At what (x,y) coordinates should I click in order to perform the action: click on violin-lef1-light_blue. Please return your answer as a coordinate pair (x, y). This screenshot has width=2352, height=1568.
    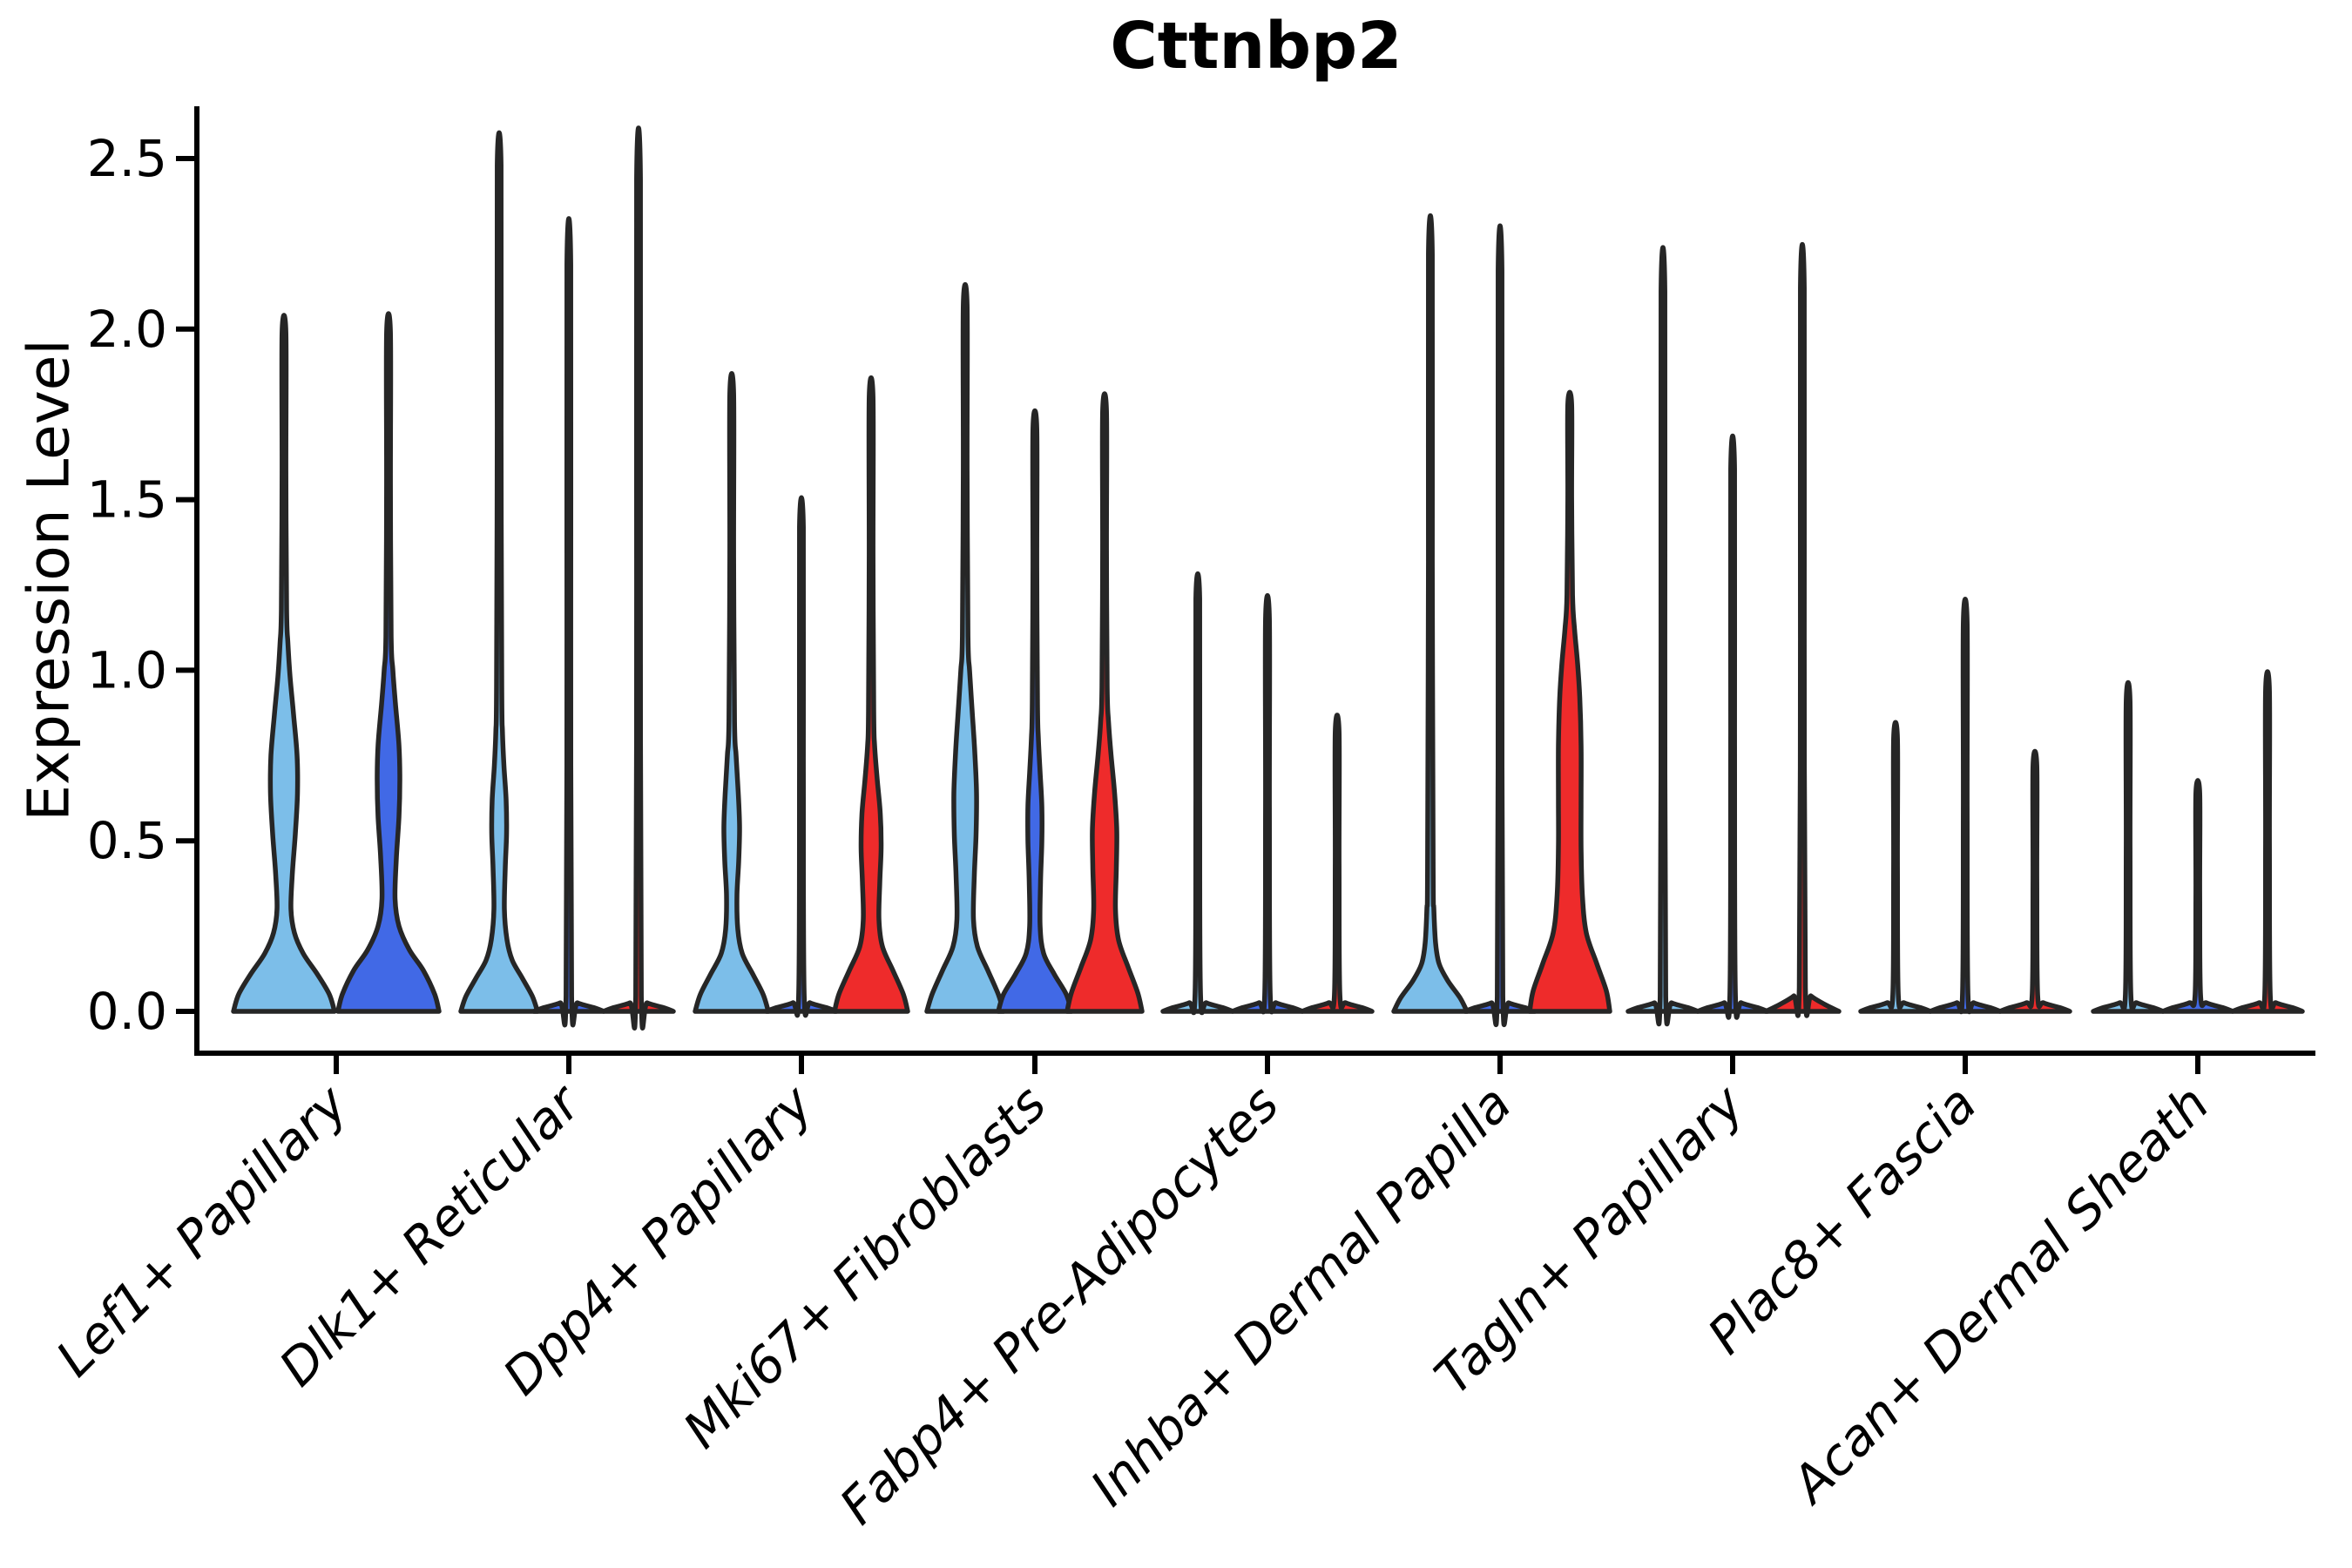
    Looking at the image, I should click on (284, 663).